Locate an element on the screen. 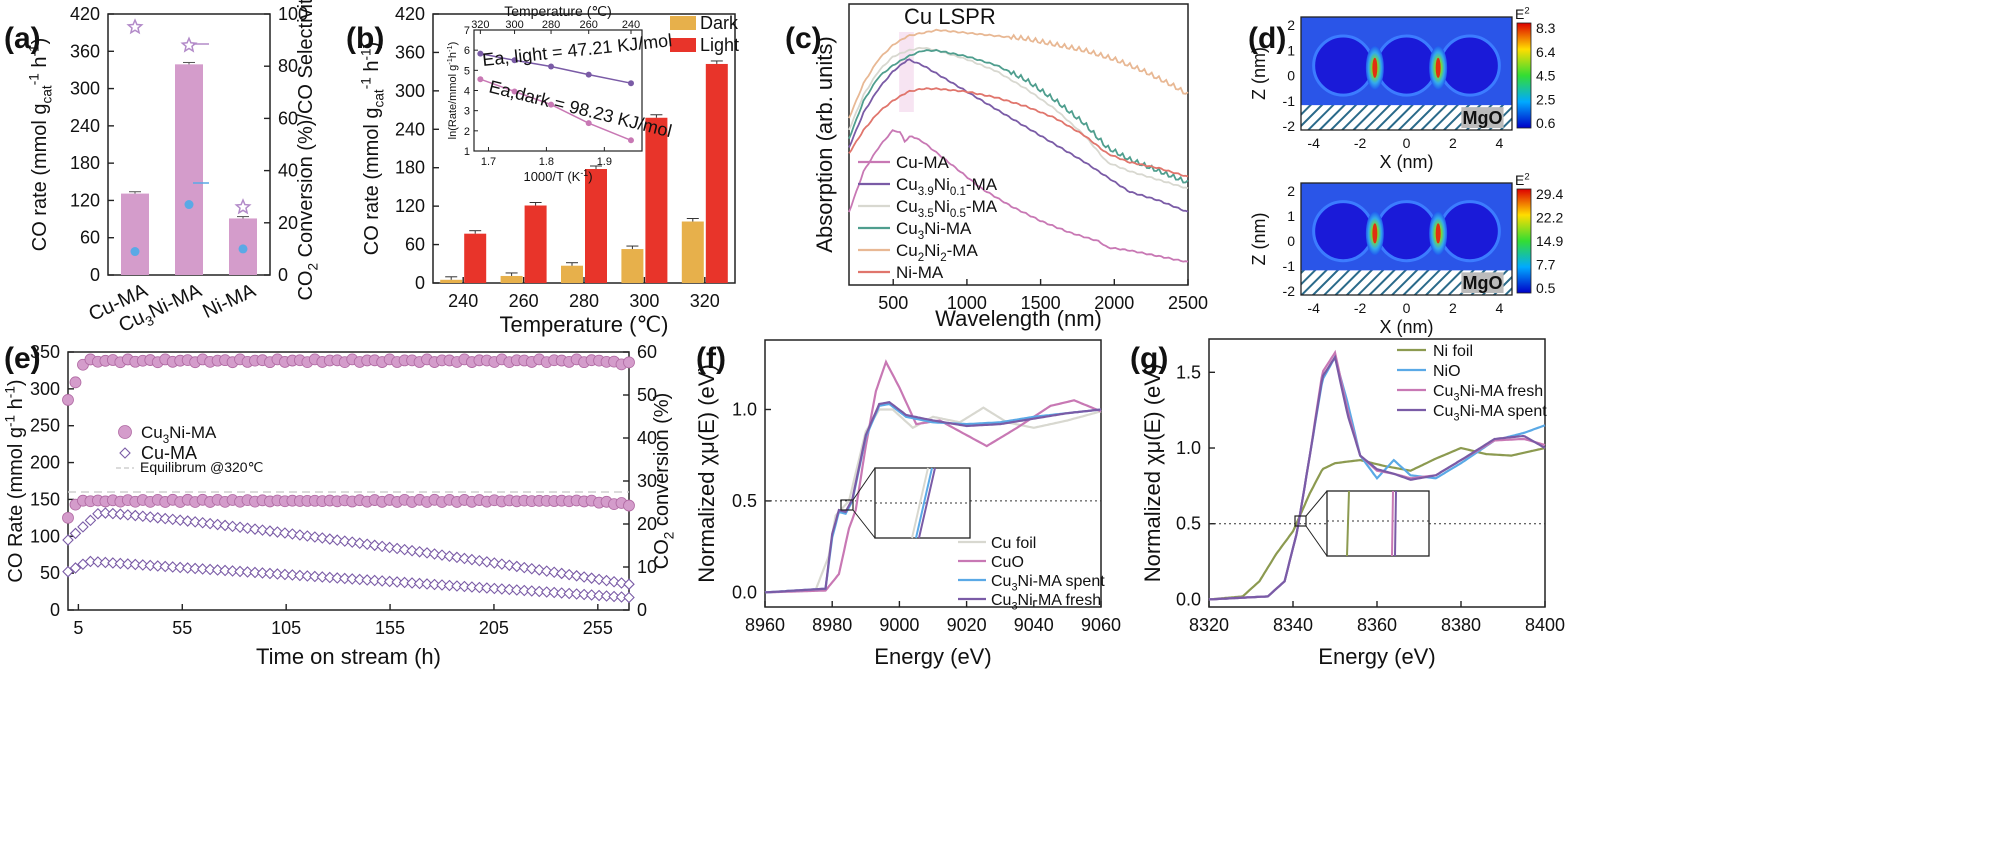  panel-a-y-tick-label: 360 is located at coordinates (85, 51).